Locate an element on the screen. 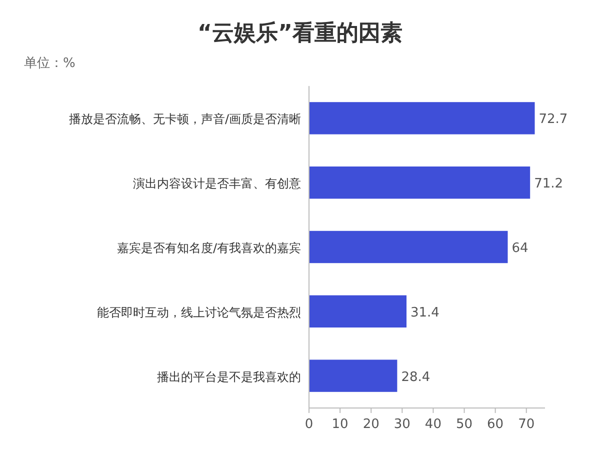 This screenshot has height=457, width=600. data-label: 71.2 is located at coordinates (549, 184).